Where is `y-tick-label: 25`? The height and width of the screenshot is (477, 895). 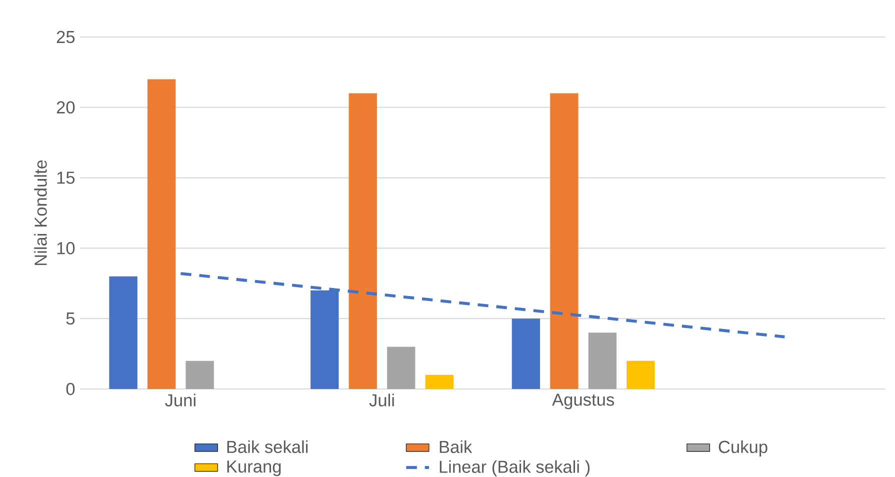 y-tick-label: 25 is located at coordinates (65, 37).